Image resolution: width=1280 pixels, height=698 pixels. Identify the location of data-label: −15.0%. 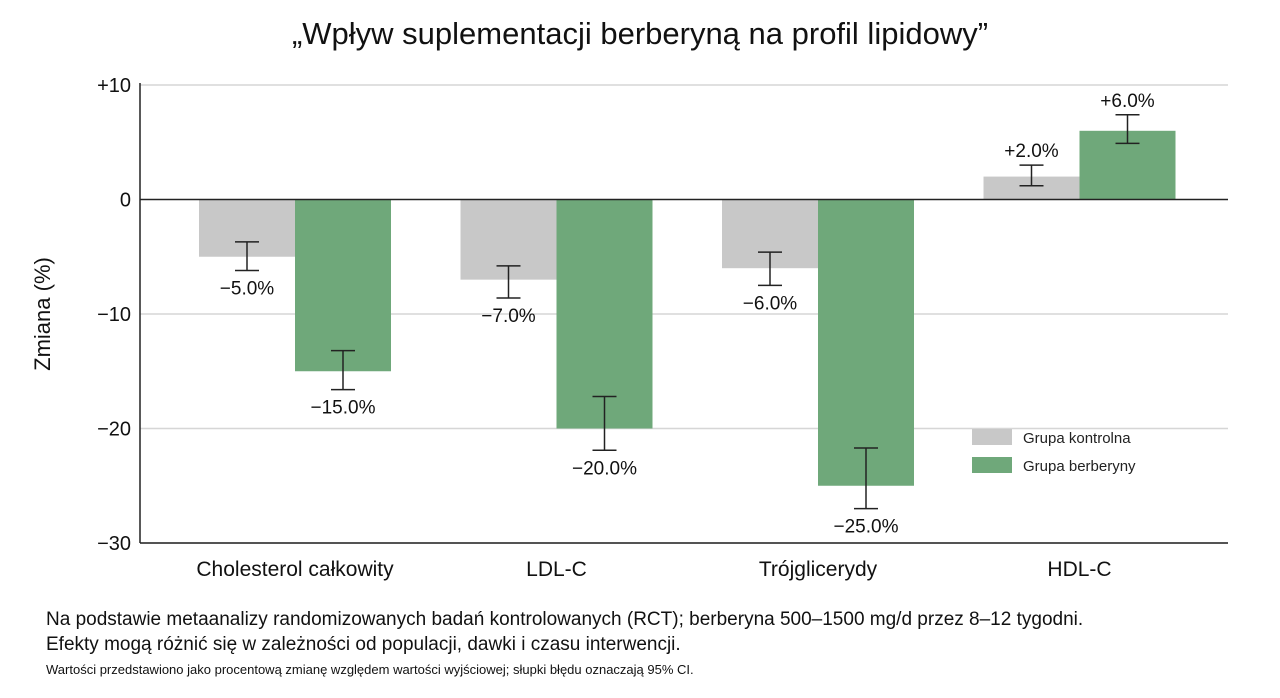
(343, 408).